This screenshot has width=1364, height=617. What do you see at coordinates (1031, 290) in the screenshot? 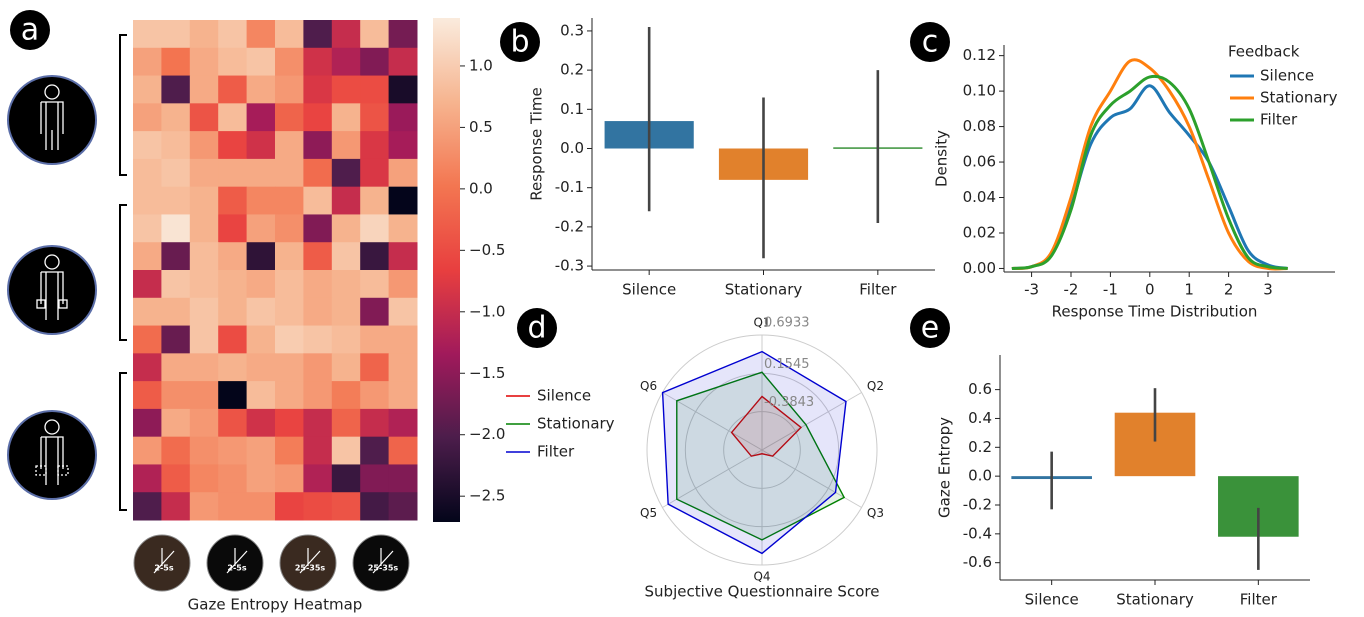
I see `x-tick-label: -3` at bounding box center [1031, 290].